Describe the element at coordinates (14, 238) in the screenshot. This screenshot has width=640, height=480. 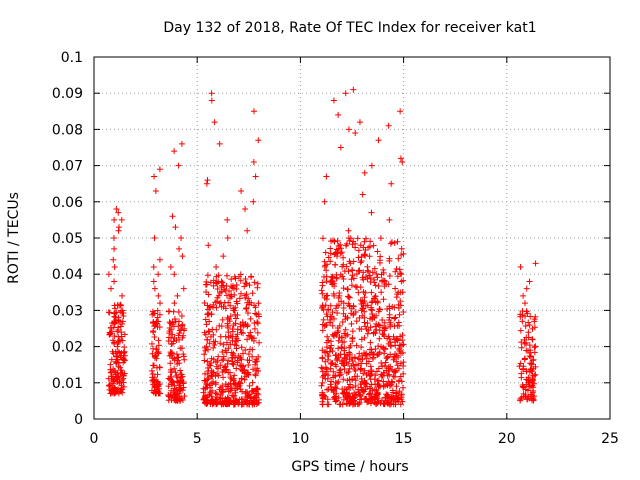
I see `y-axis-label: ROTI / TECUs` at that location.